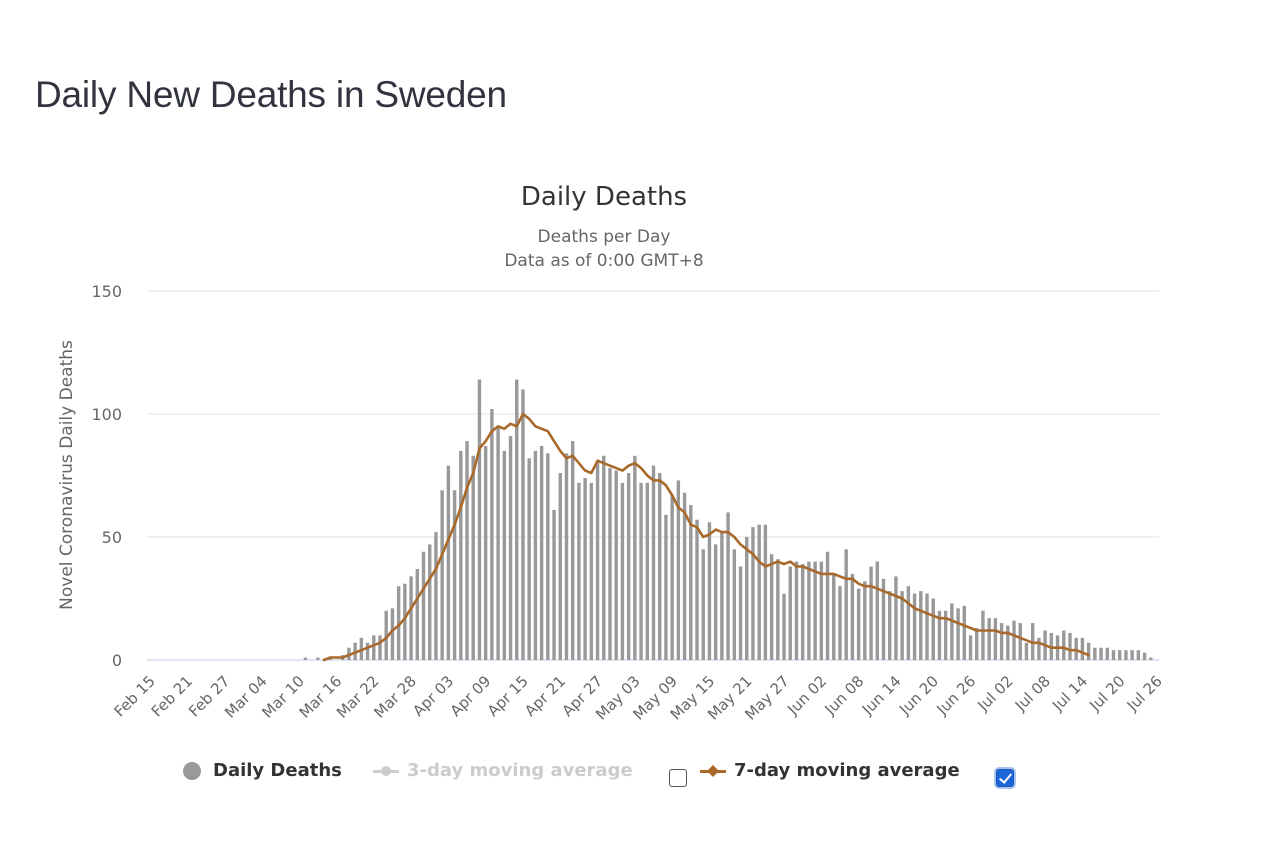 The height and width of the screenshot is (844, 1280). I want to click on x-tick-label: Apr 15, so click(508, 696).